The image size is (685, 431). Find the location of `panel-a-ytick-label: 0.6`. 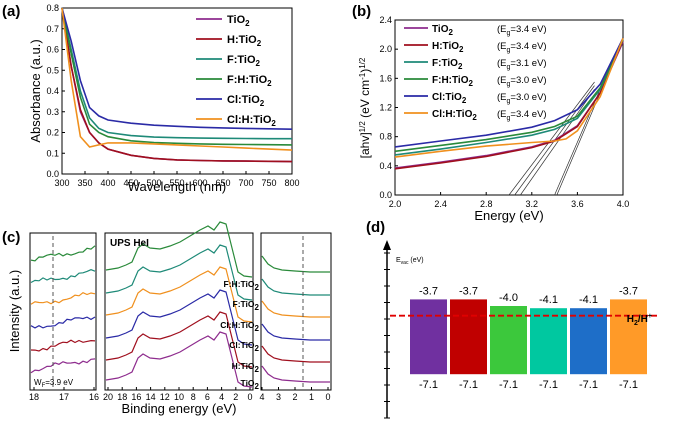

panel-a-ytick-label: 0.6 is located at coordinates (52, 50).